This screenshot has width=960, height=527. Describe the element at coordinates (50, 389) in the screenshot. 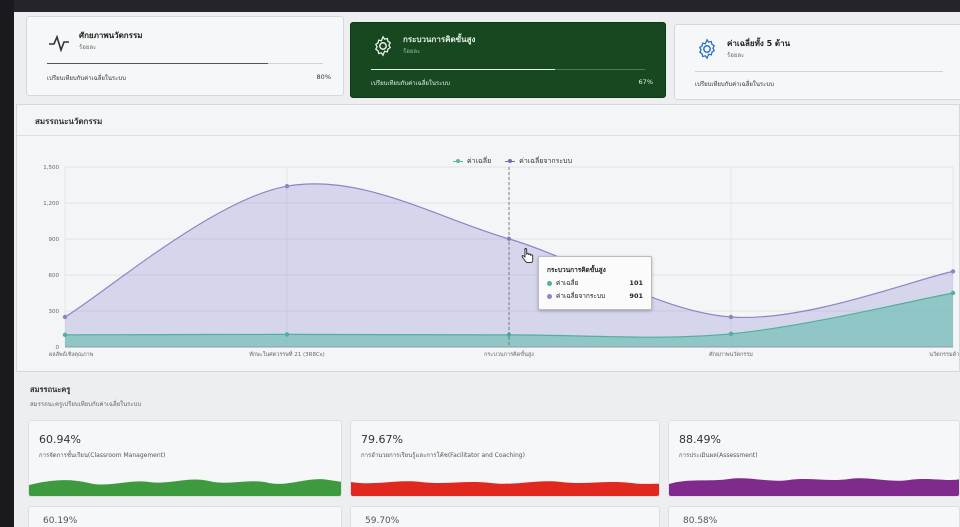

I see `teacher-section-title: สมรรถนะครู` at that location.